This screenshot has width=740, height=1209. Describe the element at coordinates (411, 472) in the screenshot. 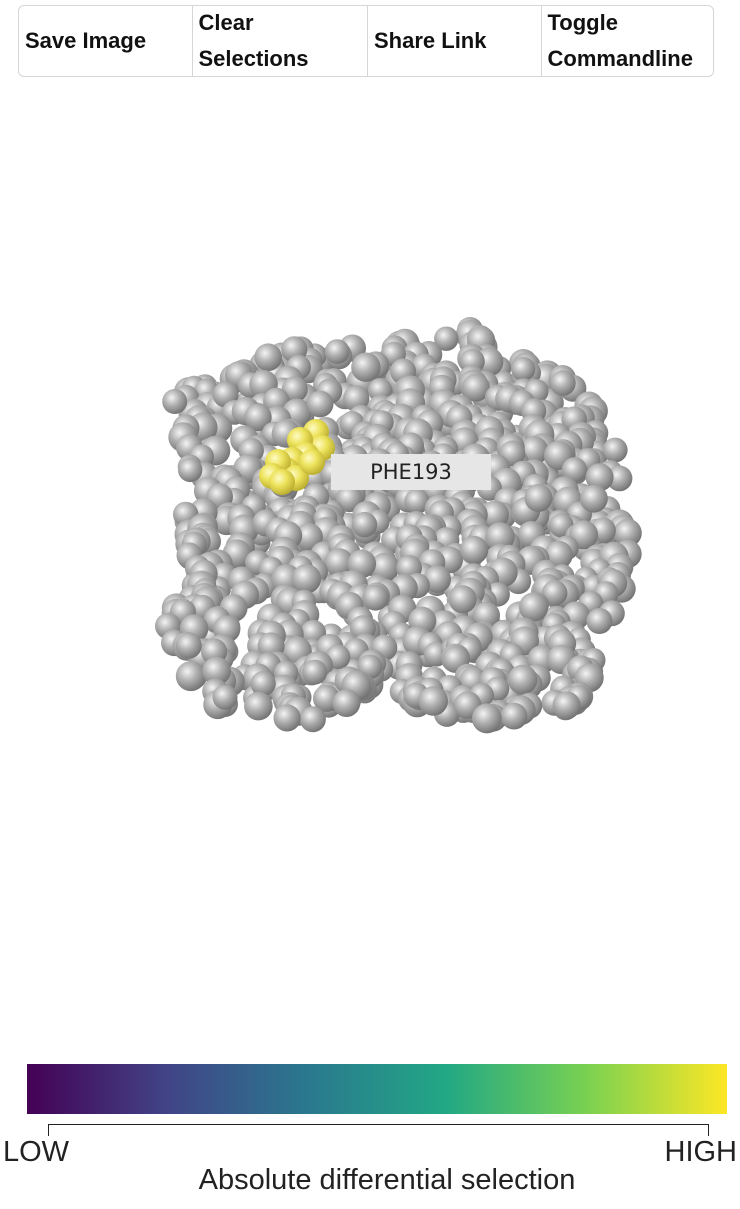

I see `residue-hover-label: PHE193` at that location.